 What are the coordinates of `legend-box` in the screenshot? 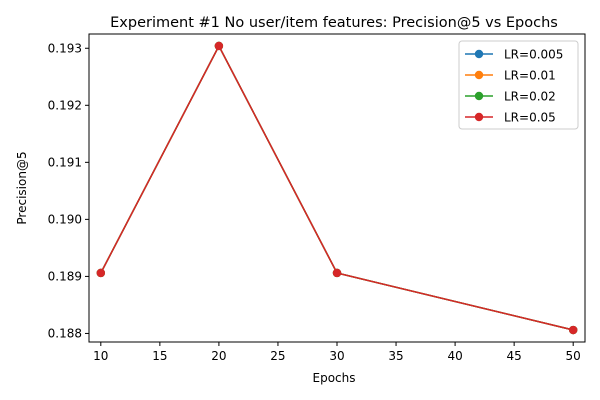 It's located at (518, 85).